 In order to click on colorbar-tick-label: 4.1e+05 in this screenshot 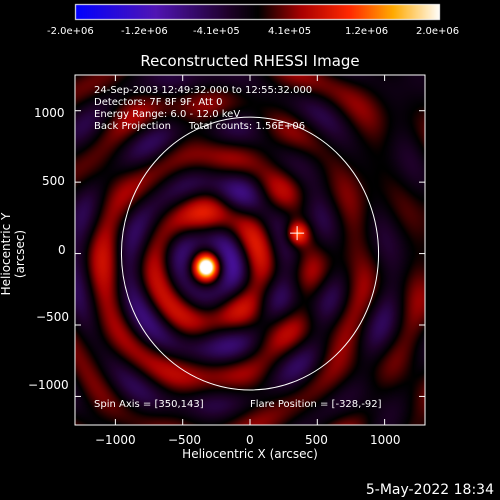, I will do `click(290, 31)`.